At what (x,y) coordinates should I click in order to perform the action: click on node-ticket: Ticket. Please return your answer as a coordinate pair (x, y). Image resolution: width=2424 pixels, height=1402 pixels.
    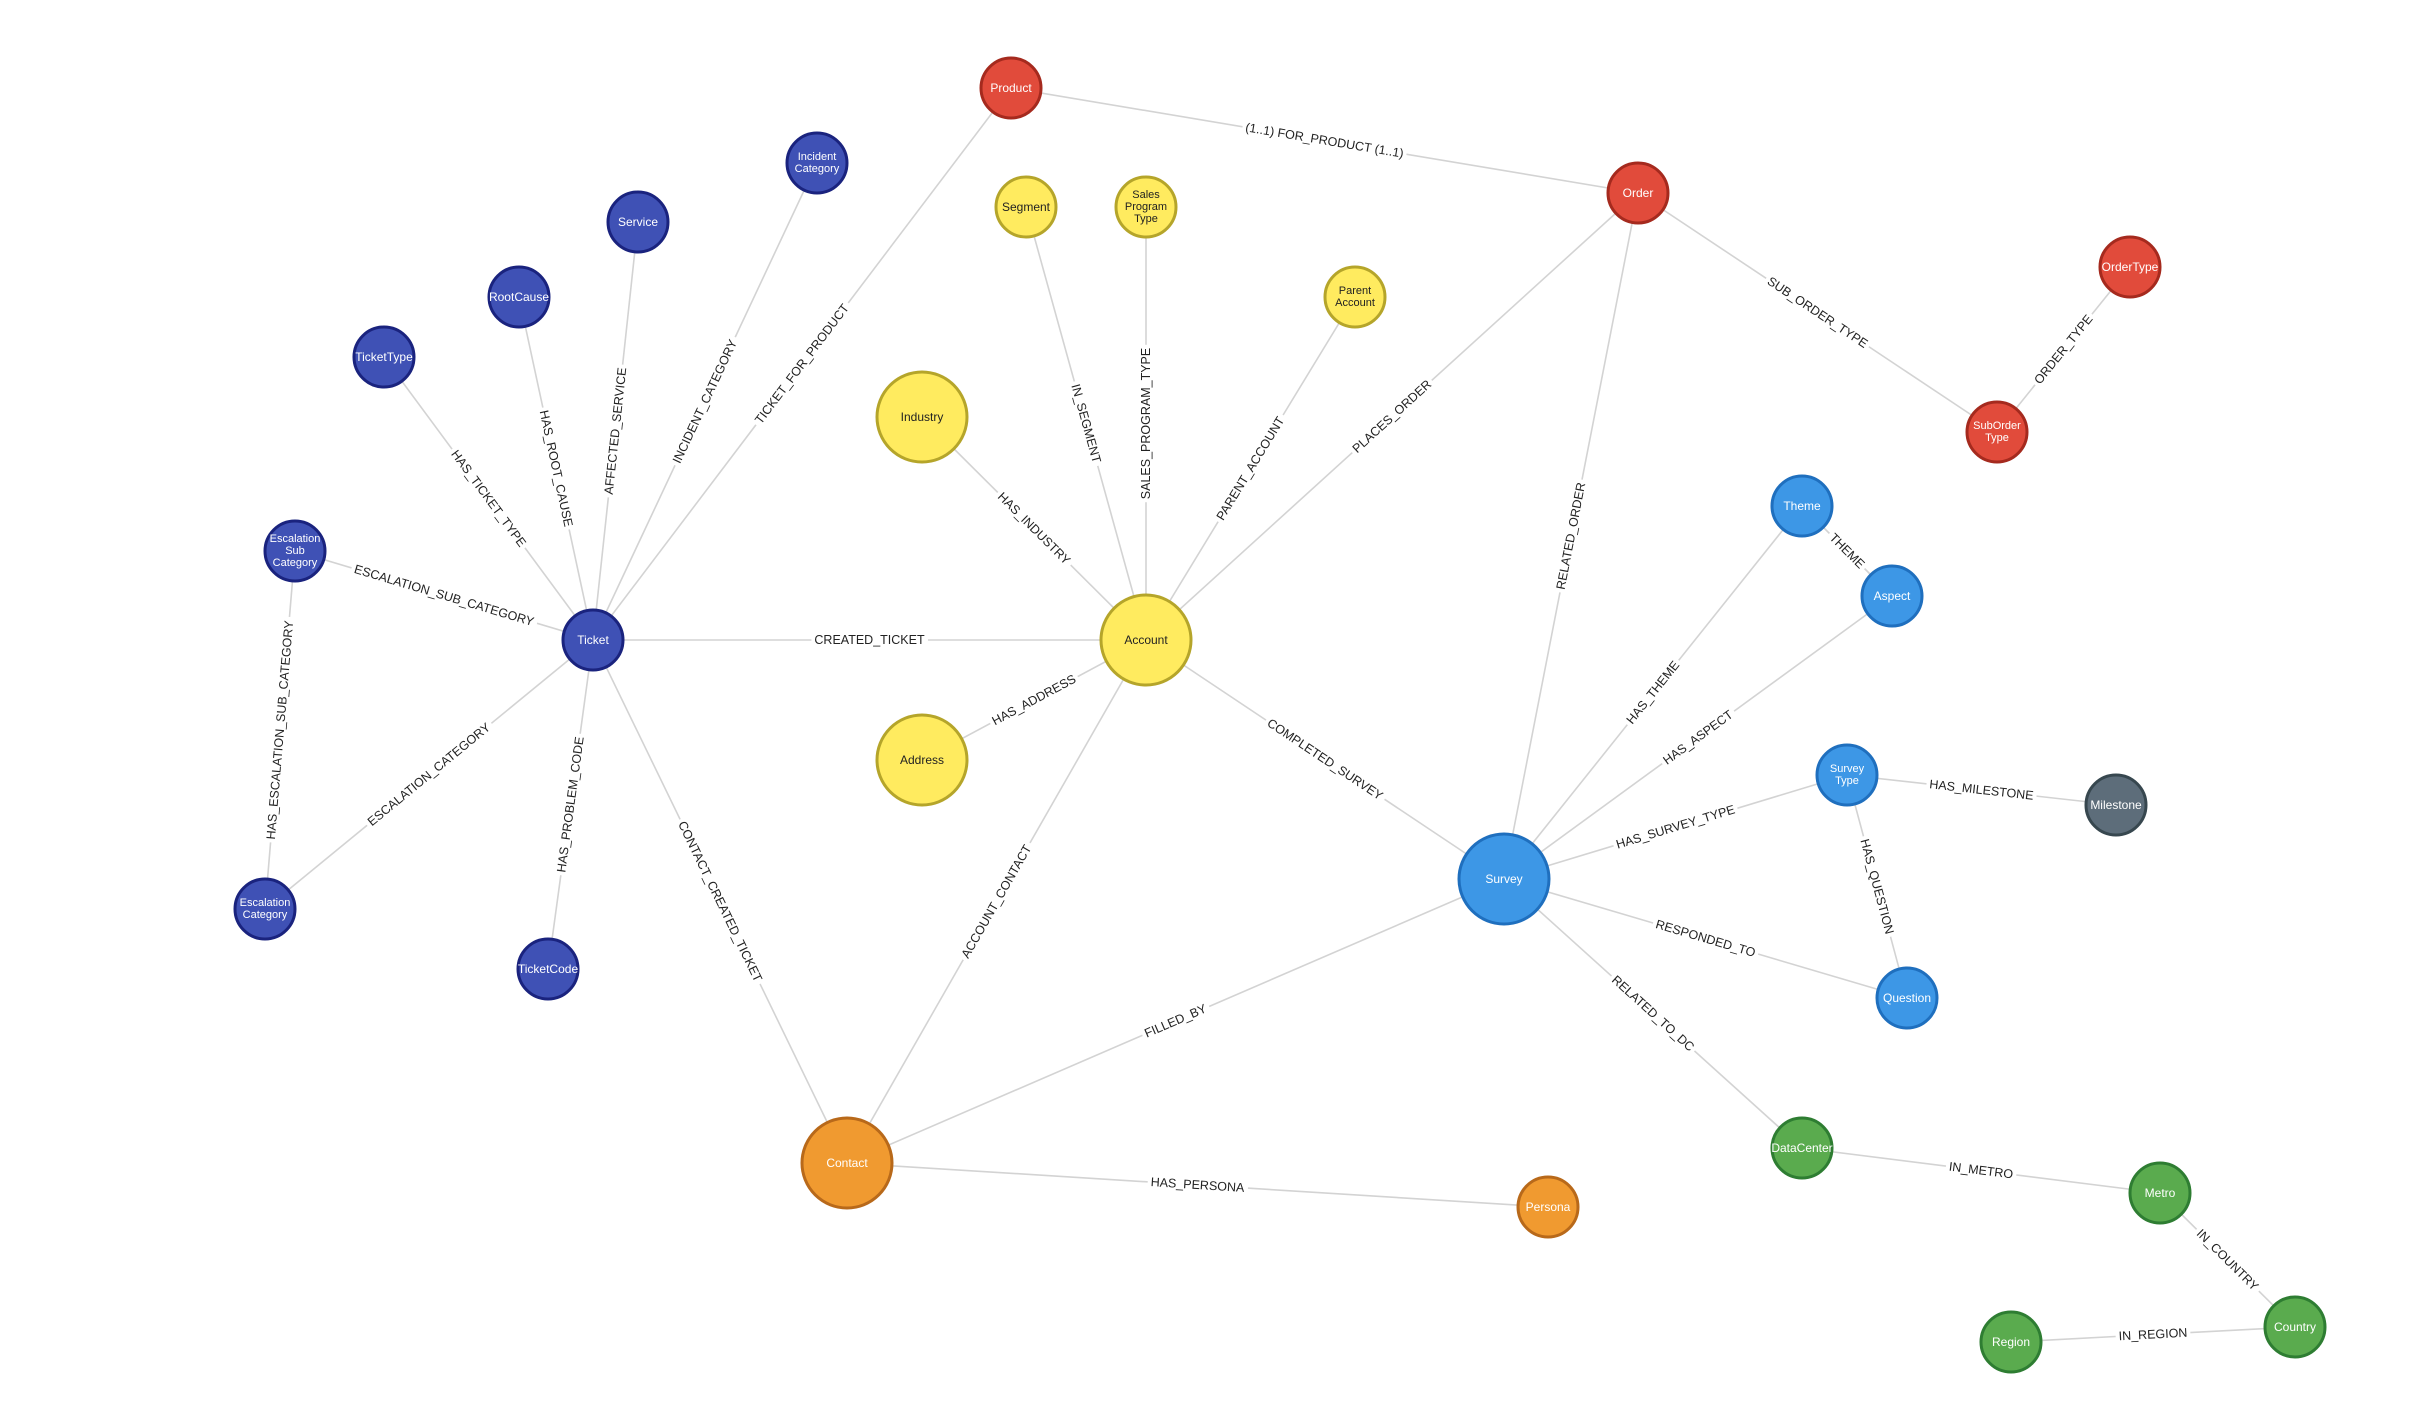
    Looking at the image, I should click on (593, 640).